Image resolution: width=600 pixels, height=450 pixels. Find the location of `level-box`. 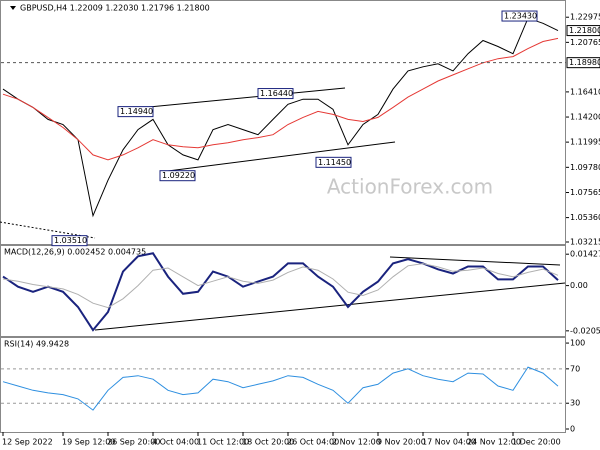

level-box is located at coordinates (583, 63).